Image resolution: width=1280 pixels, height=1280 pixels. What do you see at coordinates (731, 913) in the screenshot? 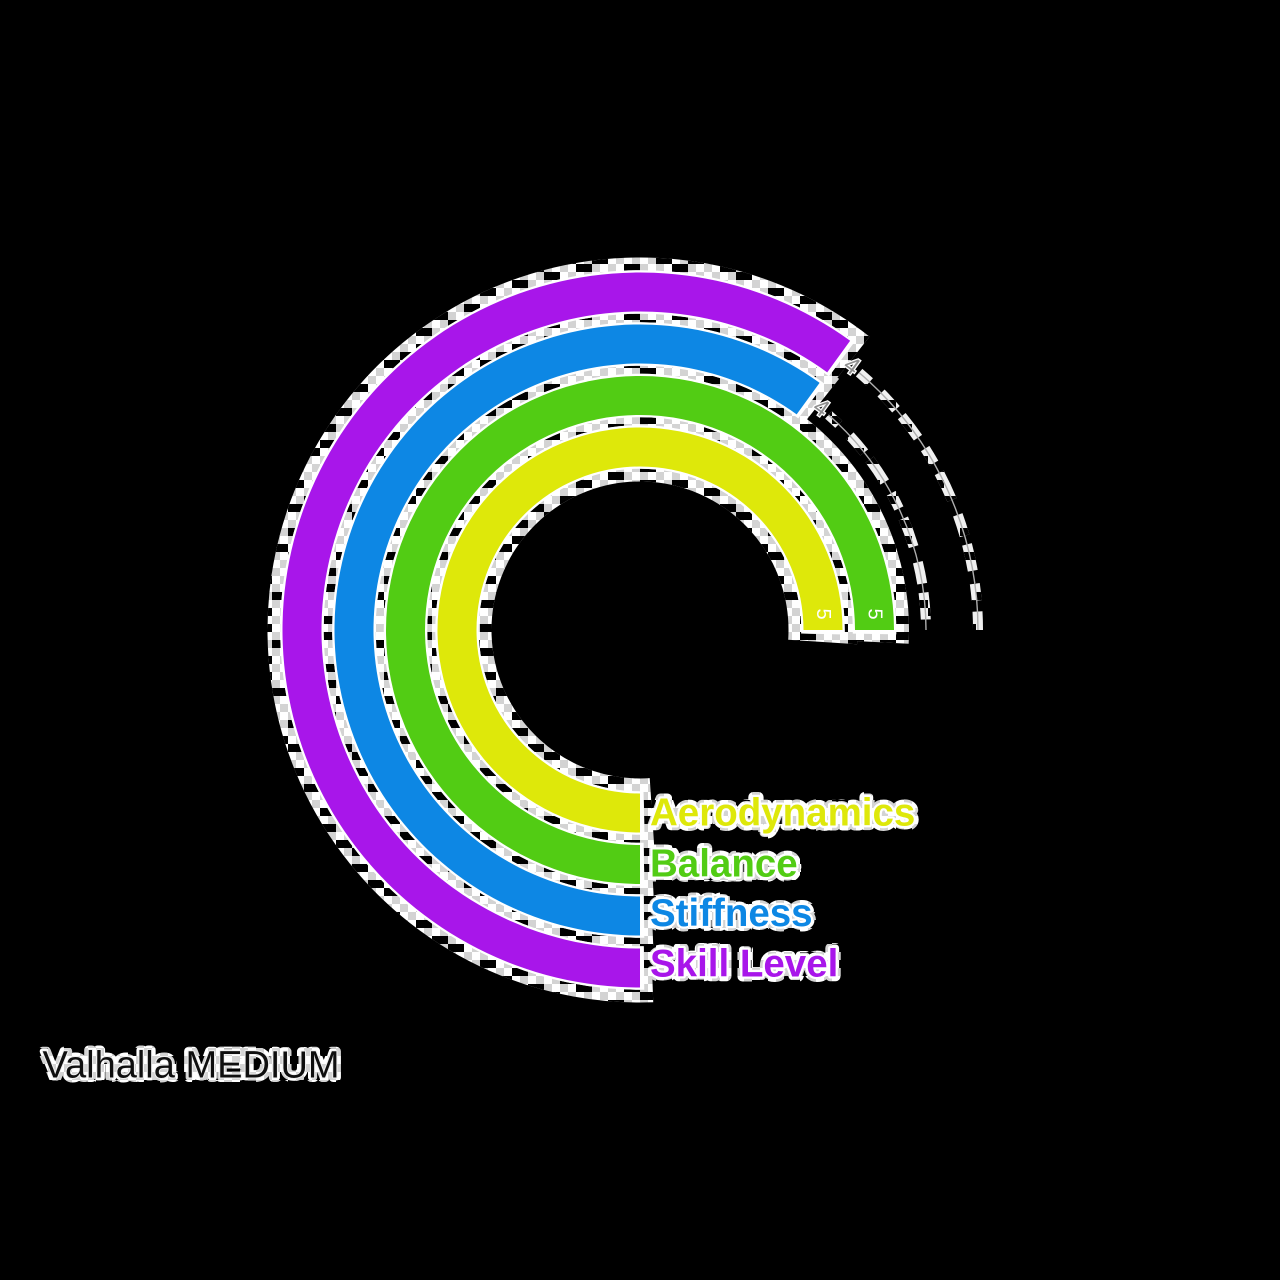
I see `svg-text: Stiffness` at bounding box center [731, 913].